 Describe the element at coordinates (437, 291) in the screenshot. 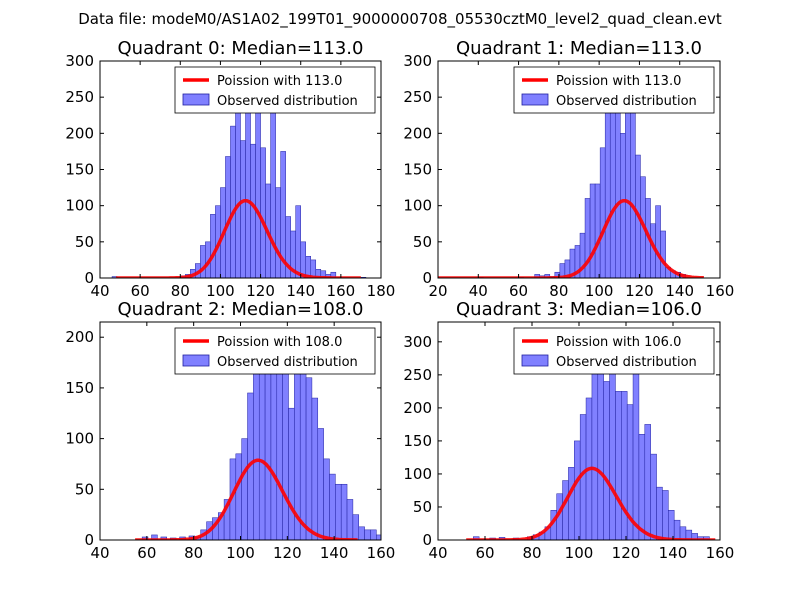

I see `x-tick-label: 20` at that location.